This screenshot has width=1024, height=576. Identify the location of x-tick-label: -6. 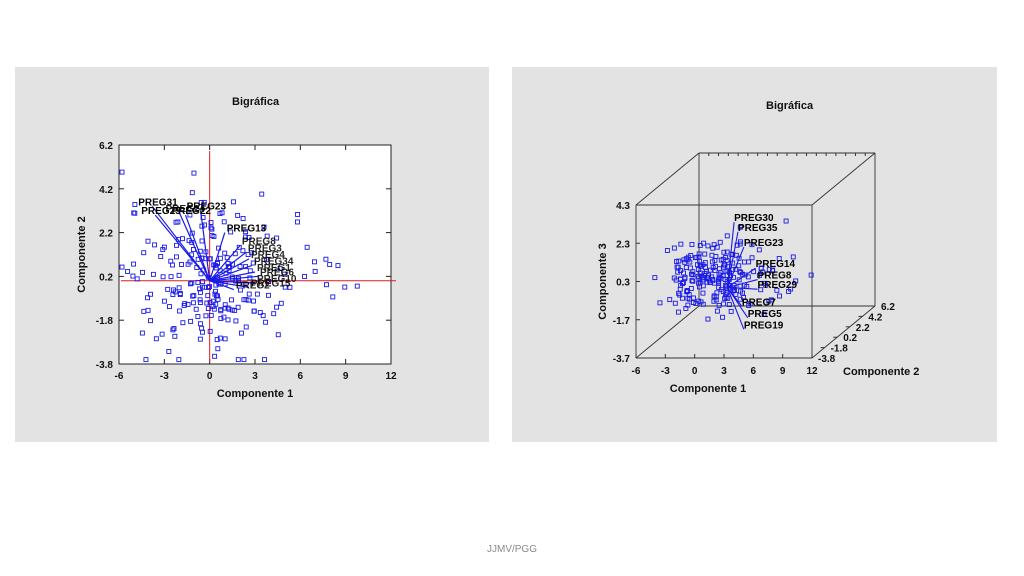
(636, 371).